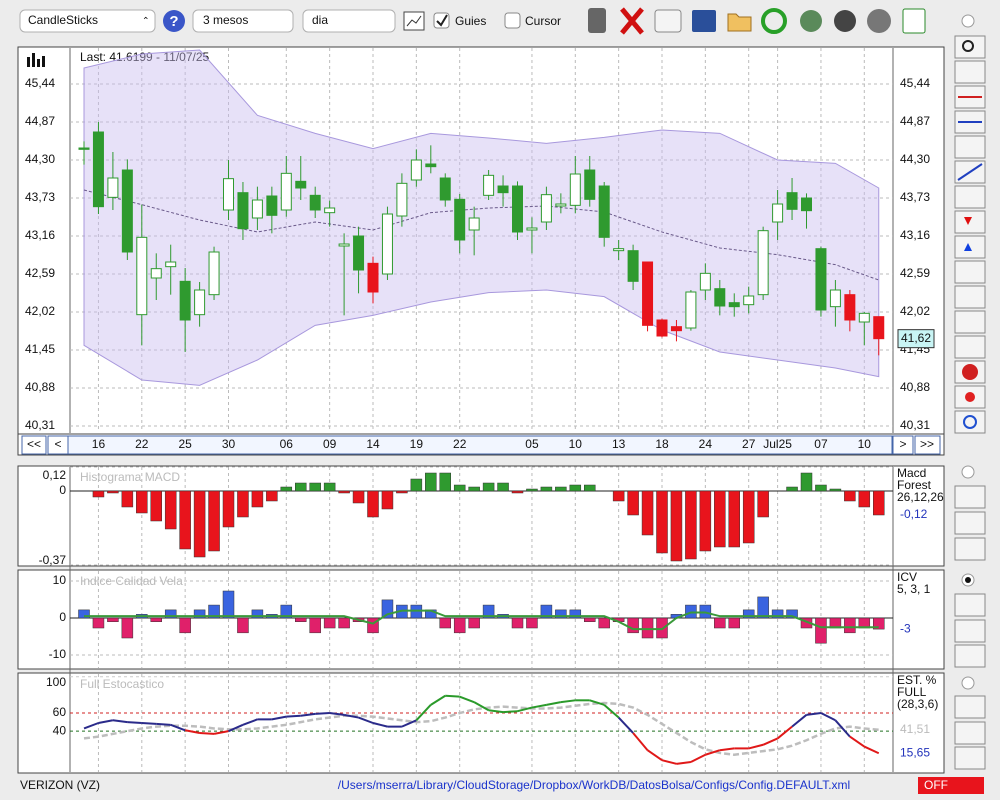 Image resolution: width=1000 pixels, height=800 pixels. Describe the element at coordinates (914, 21) in the screenshot. I see `calendar-button` at that location.